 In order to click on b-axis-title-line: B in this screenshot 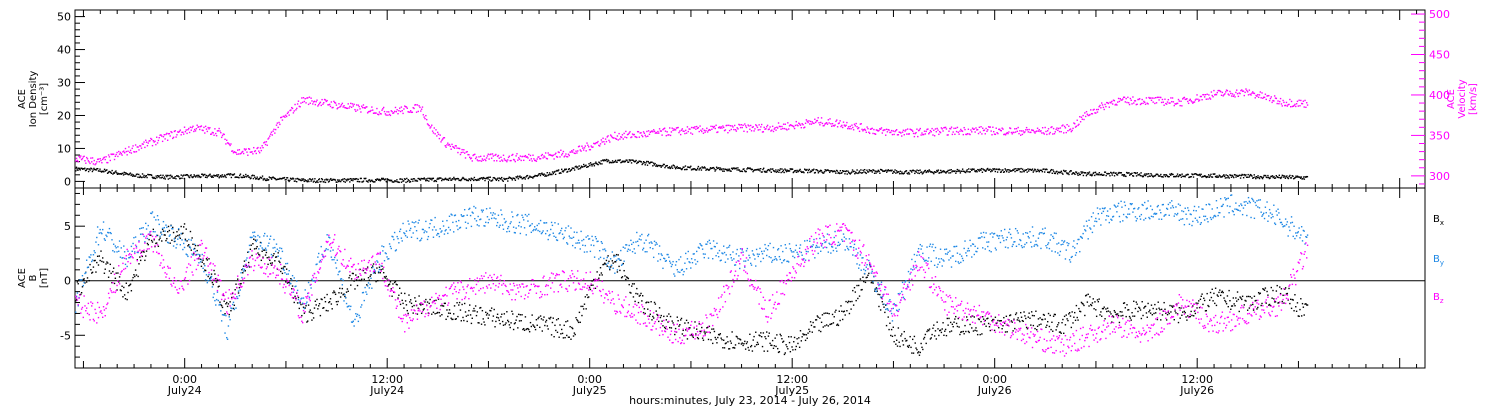, I will do `click(33, 277)`.